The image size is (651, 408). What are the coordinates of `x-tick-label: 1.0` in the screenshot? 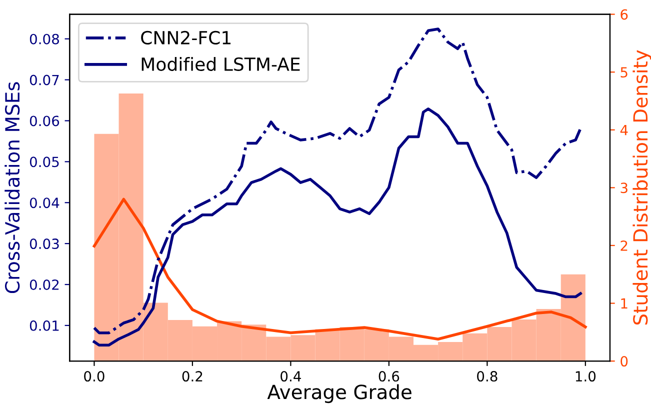 It's located at (586, 376).